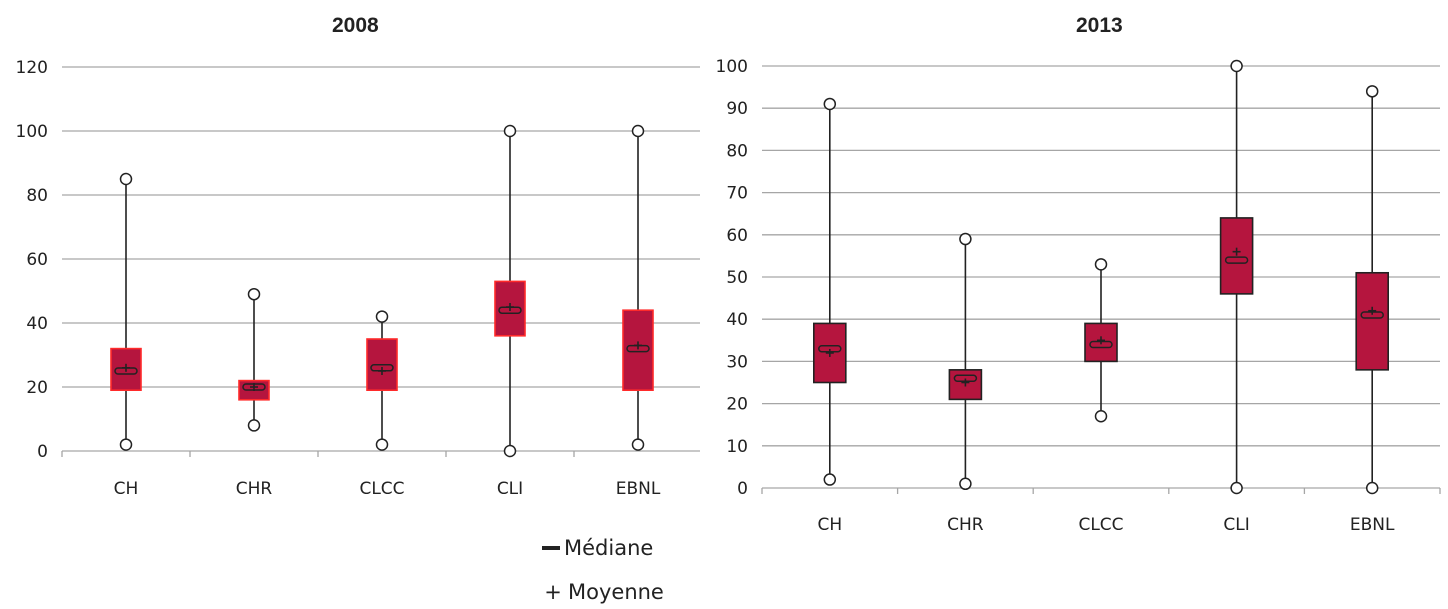 This screenshot has width=1448, height=609. I want to click on median-marker, so click(1236, 260).